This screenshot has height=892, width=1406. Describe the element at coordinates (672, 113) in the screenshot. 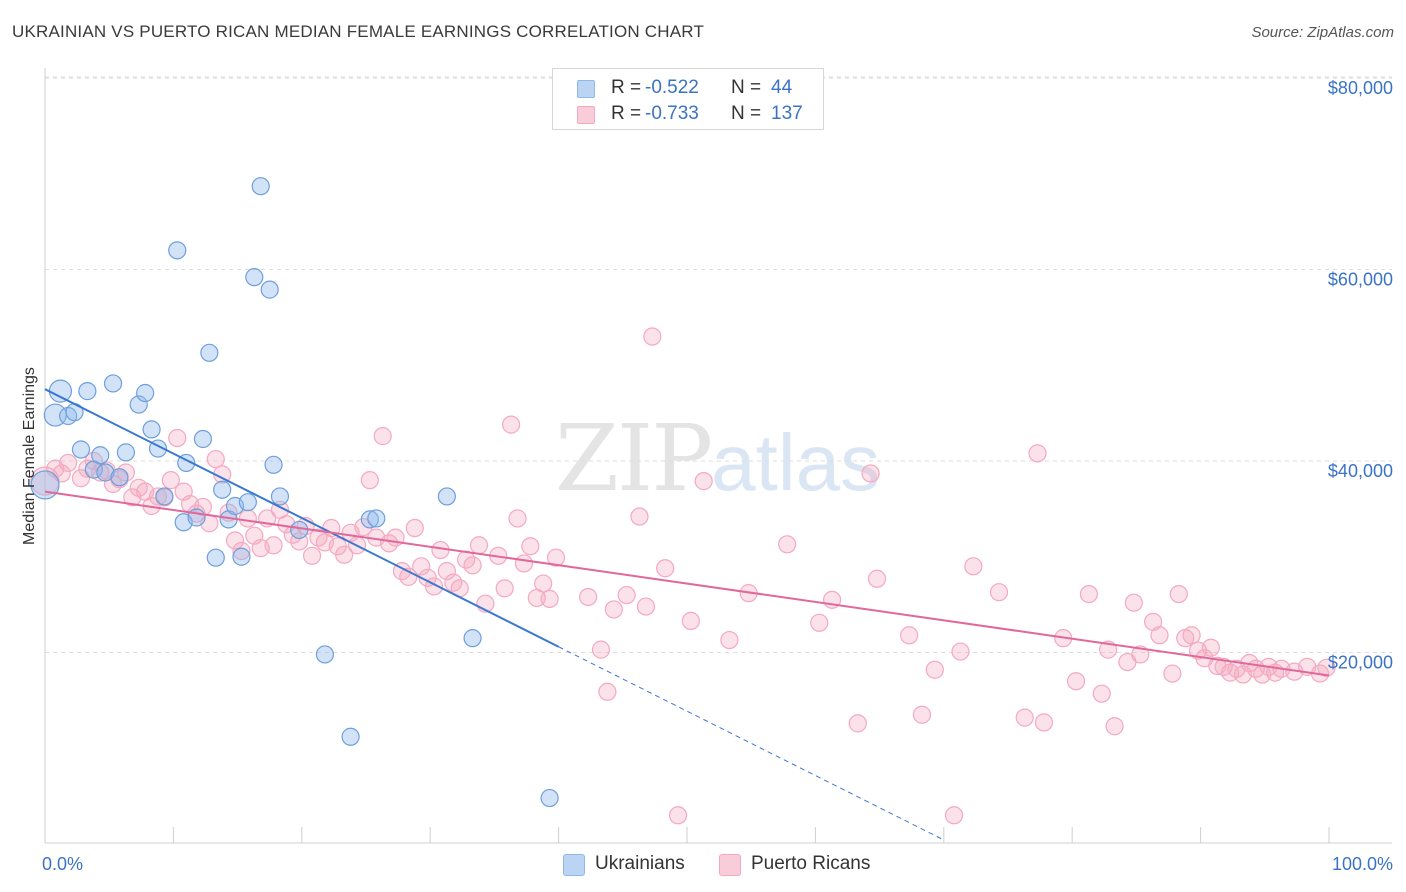

I see `r-value: -0.733` at that location.